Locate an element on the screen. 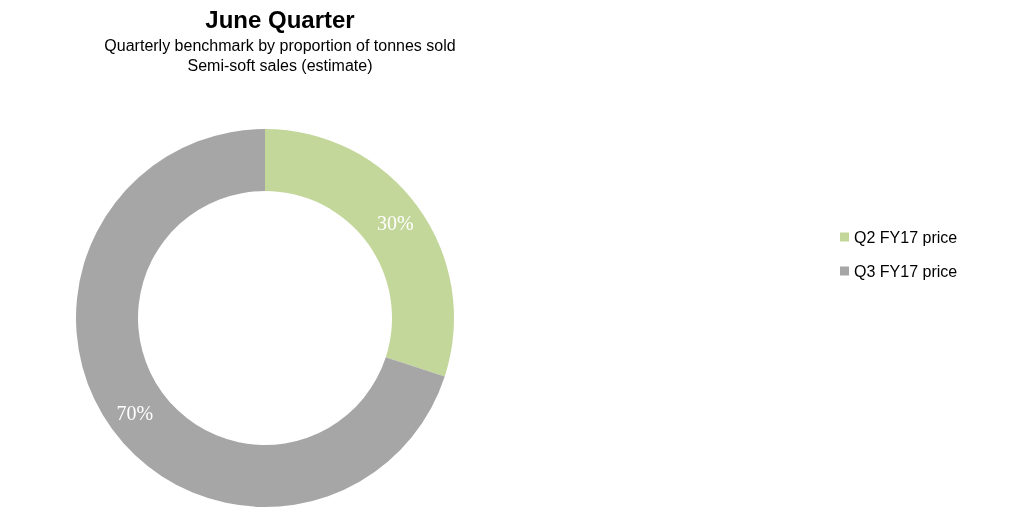  chart-subtitle: Quarterly benchmark by proportion of tonnes sold Semi-soft sales (estimate) is located at coordinates (280, 55).